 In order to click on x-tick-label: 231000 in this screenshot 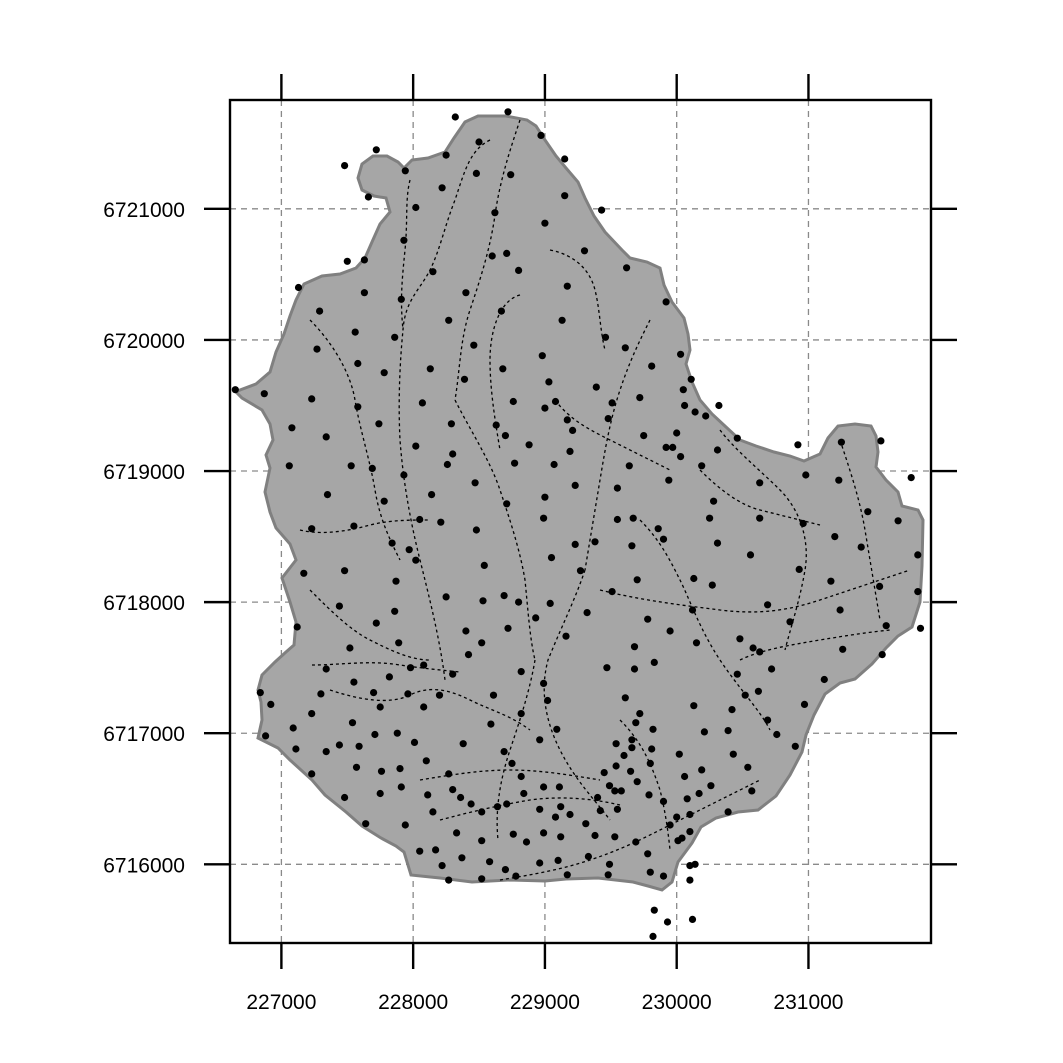, I will do `click(808, 1002)`.